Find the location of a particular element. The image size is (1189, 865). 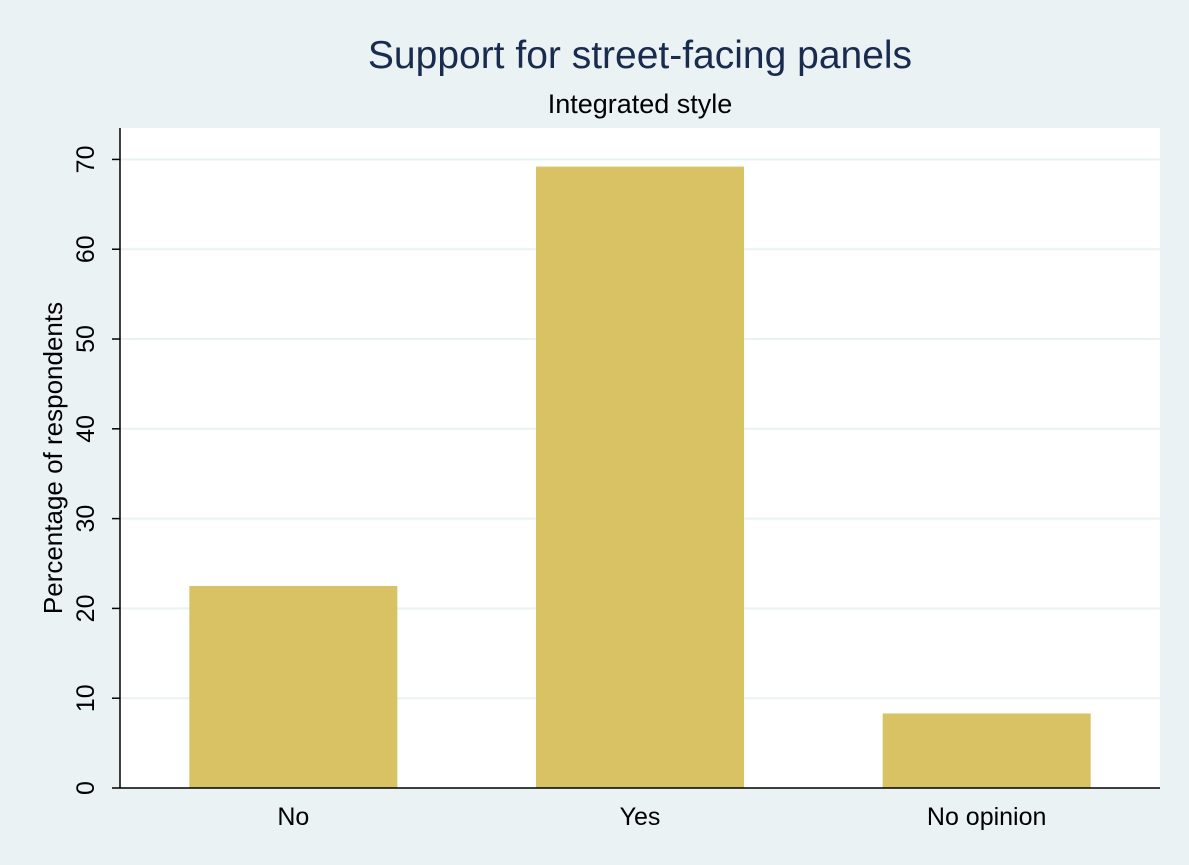

y-tick-label: 60 is located at coordinates (86, 249).